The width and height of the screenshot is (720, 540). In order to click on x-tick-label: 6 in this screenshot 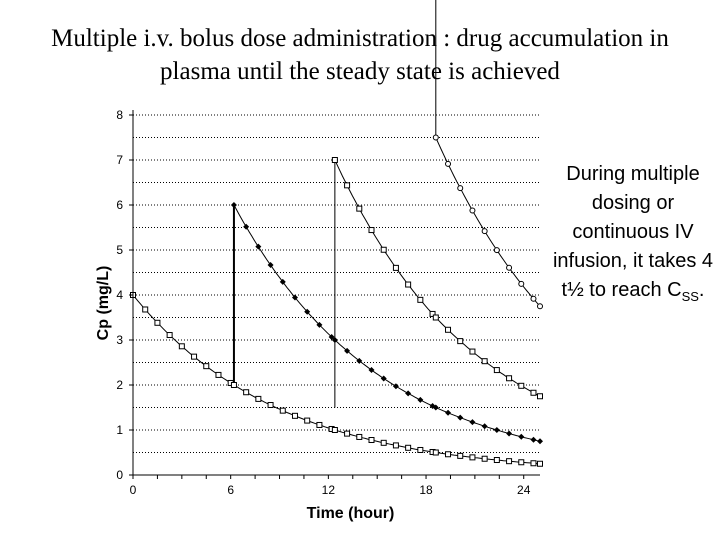, I will do `click(230, 490)`.